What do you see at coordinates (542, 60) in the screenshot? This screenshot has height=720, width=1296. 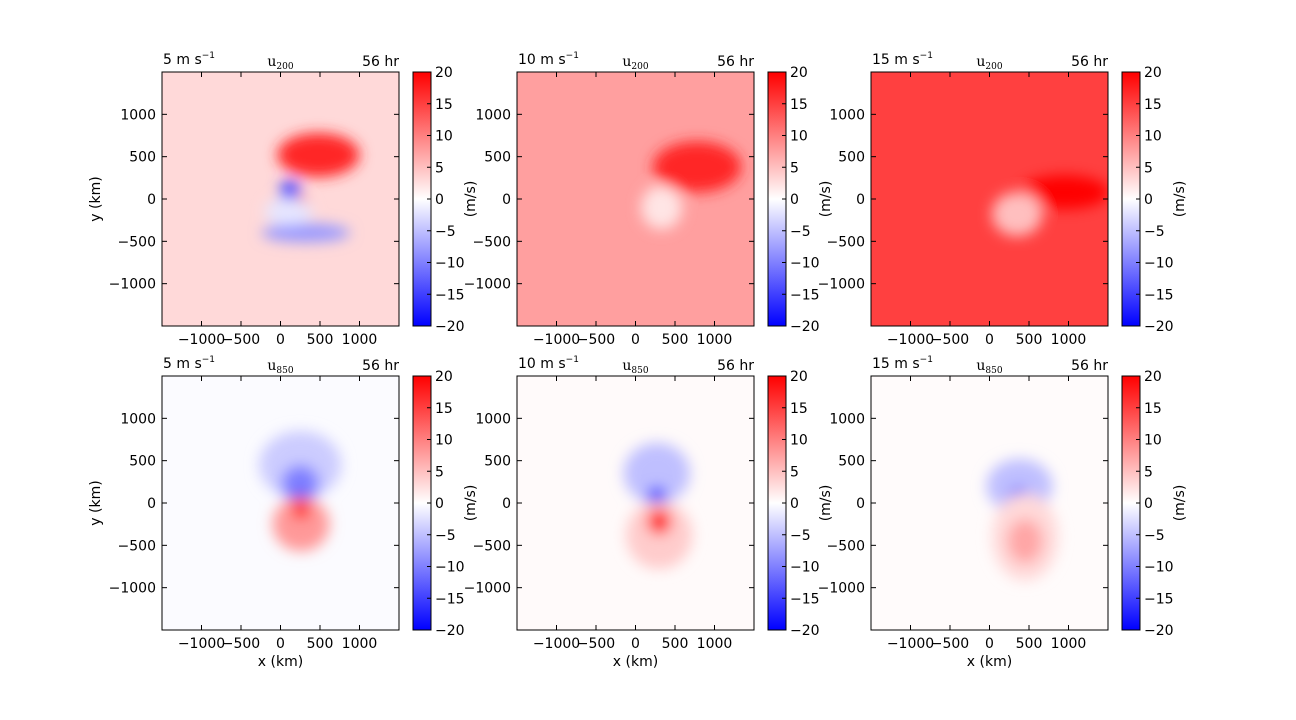 I see `panel-left-title-text: 10 m s` at bounding box center [542, 60].